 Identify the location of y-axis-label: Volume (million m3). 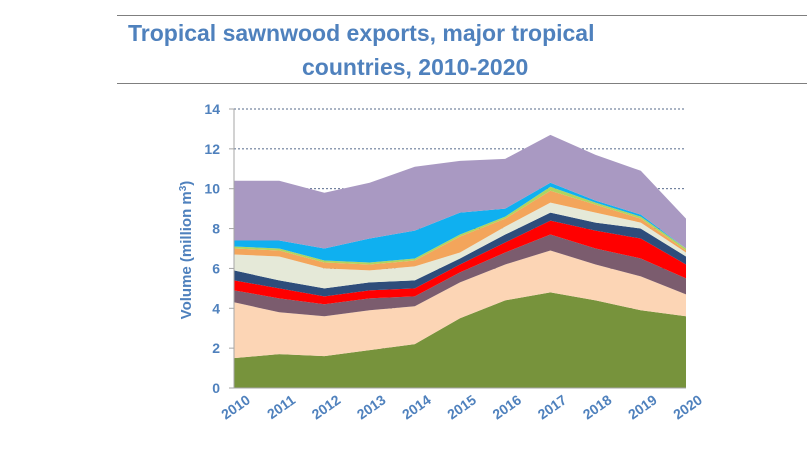
(187, 250).